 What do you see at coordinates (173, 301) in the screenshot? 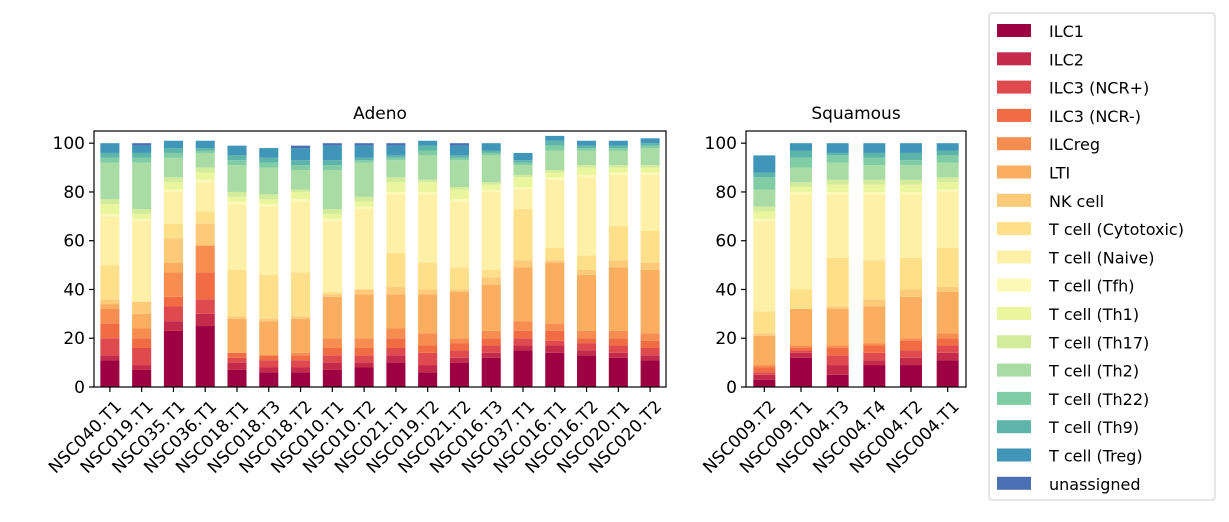
I see `bar-segment-NSC035.T1-ilc3-ncr-` at bounding box center [173, 301].